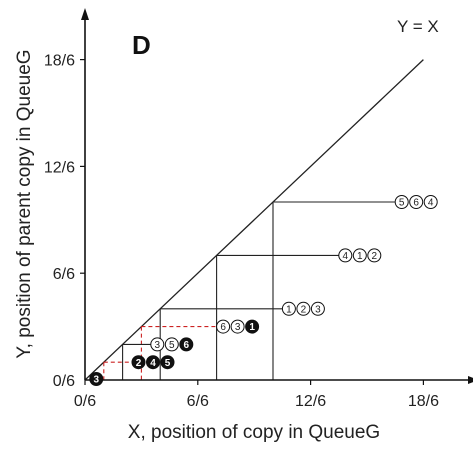 The height and width of the screenshot is (451, 473). What do you see at coordinates (64, 381) in the screenshot?
I see `y-tick-label: 0/6` at bounding box center [64, 381].